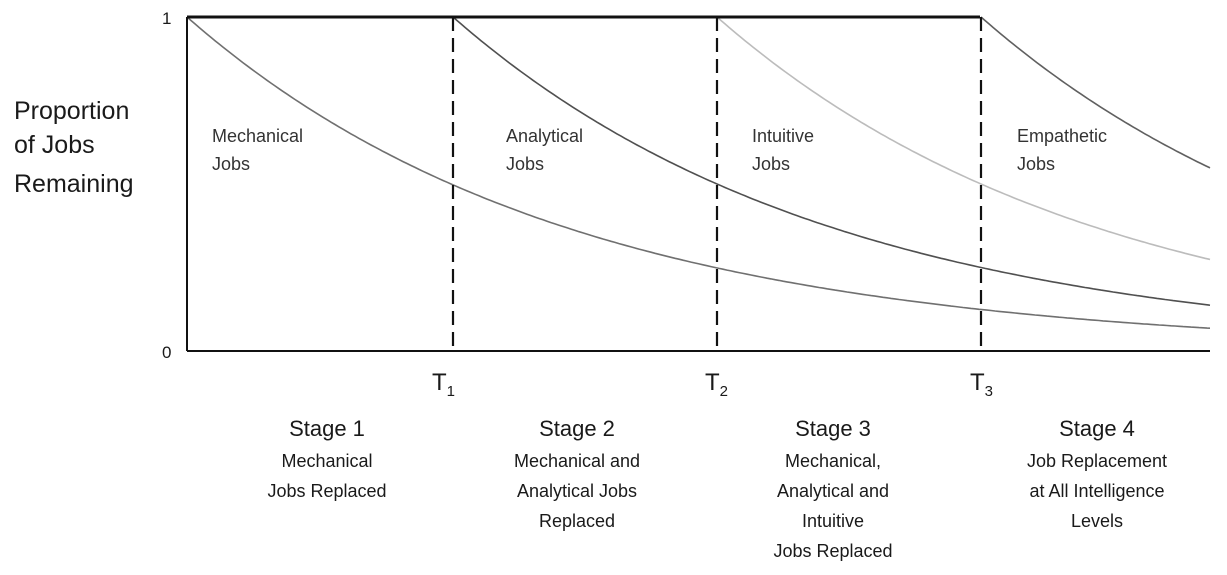 The image size is (1227, 575). I want to click on stage-4-line-3: Levels, so click(1097, 521).